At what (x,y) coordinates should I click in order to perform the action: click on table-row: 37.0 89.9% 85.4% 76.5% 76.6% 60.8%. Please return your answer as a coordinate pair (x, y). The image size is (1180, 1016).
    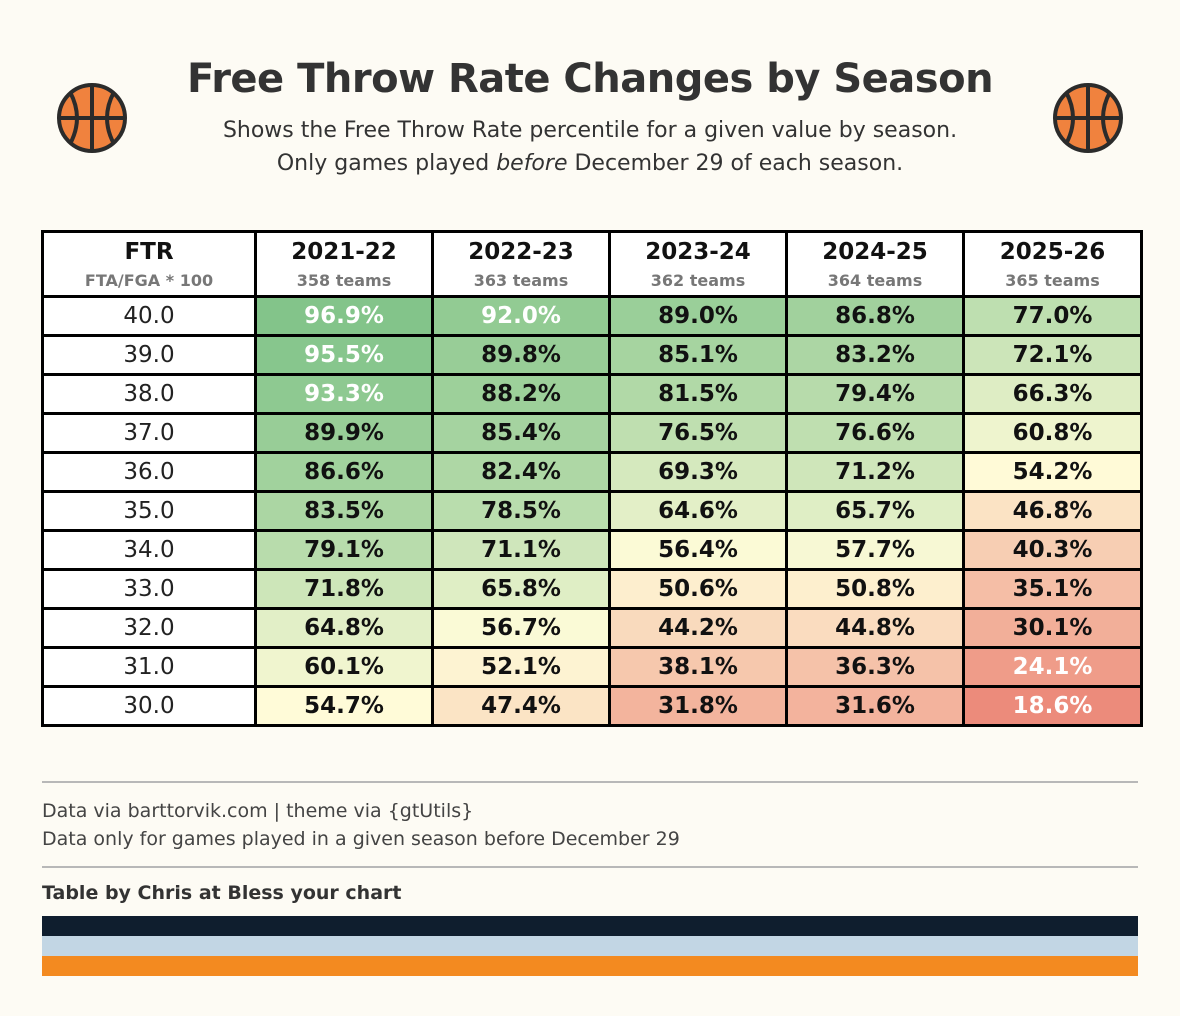
    Looking at the image, I should click on (592, 433).